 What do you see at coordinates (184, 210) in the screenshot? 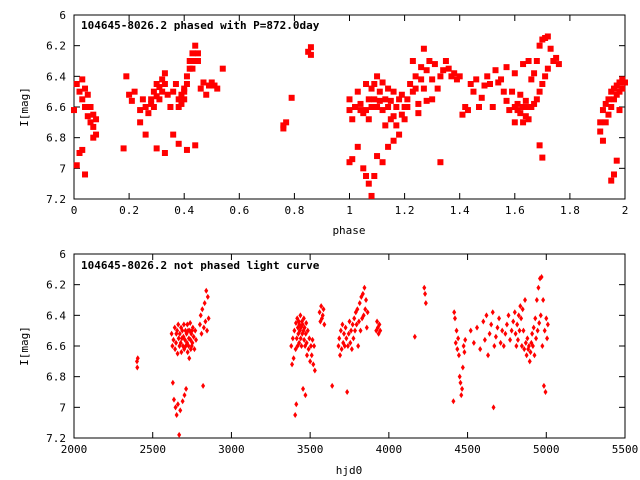
I see `x-tick-label-phased: 0.4` at bounding box center [184, 210].